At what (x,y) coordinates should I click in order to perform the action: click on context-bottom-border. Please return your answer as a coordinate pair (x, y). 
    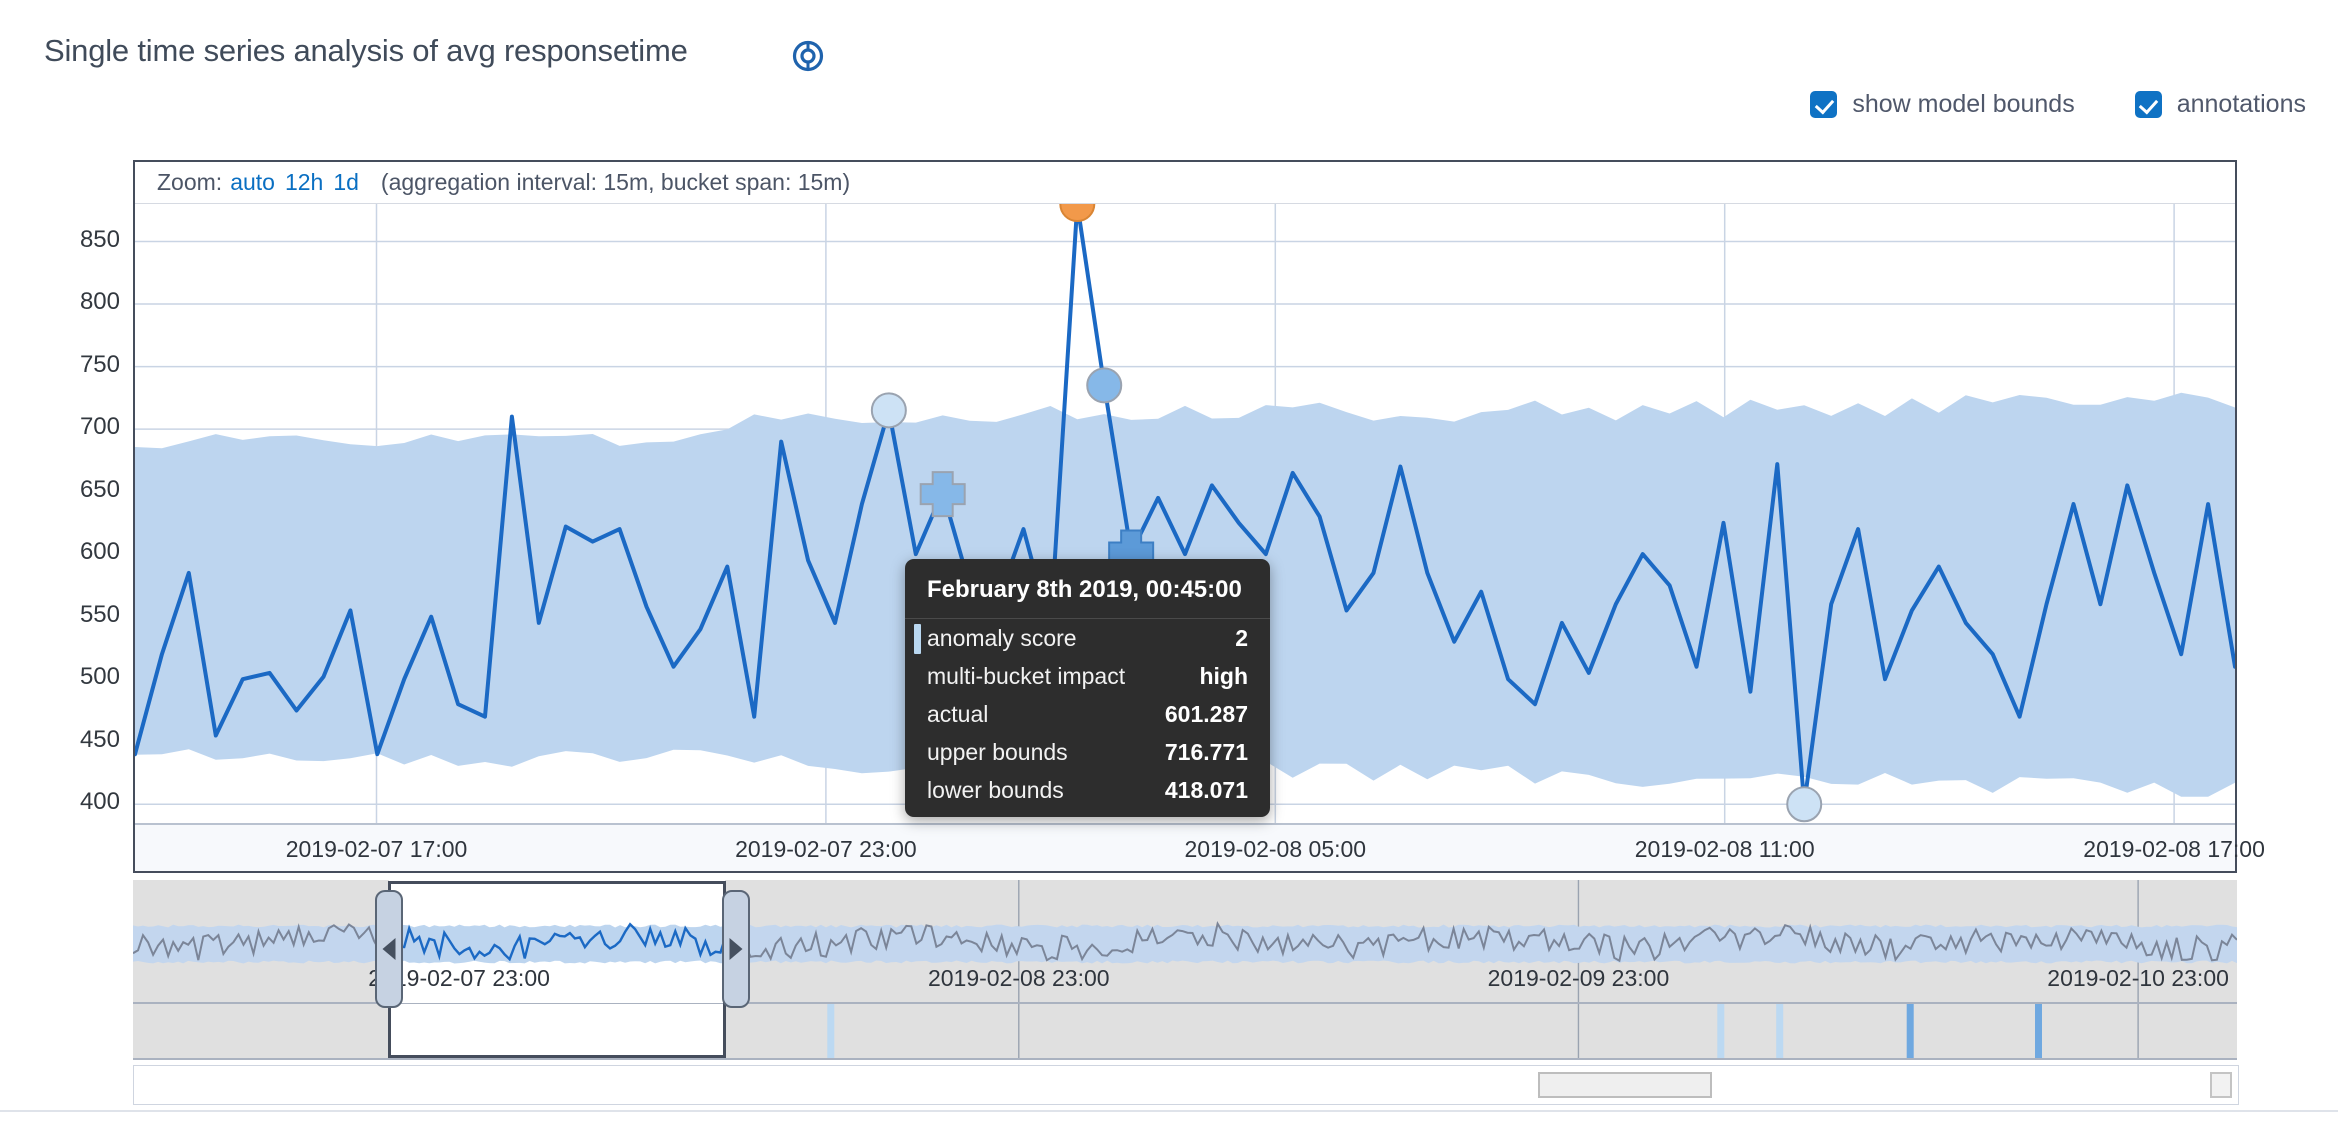
    Looking at the image, I should click on (1185, 1059).